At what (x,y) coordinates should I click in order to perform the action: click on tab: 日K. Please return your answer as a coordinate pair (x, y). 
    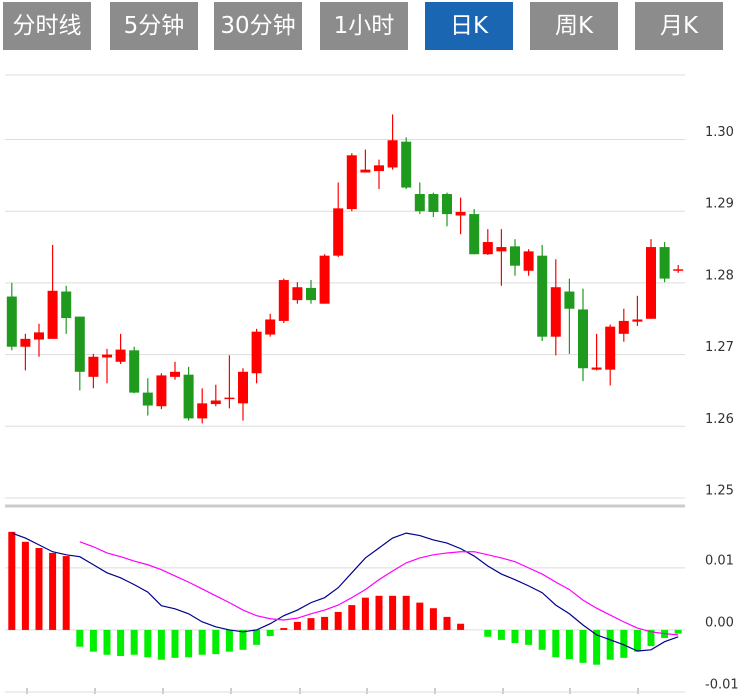
    Looking at the image, I should click on (469, 26).